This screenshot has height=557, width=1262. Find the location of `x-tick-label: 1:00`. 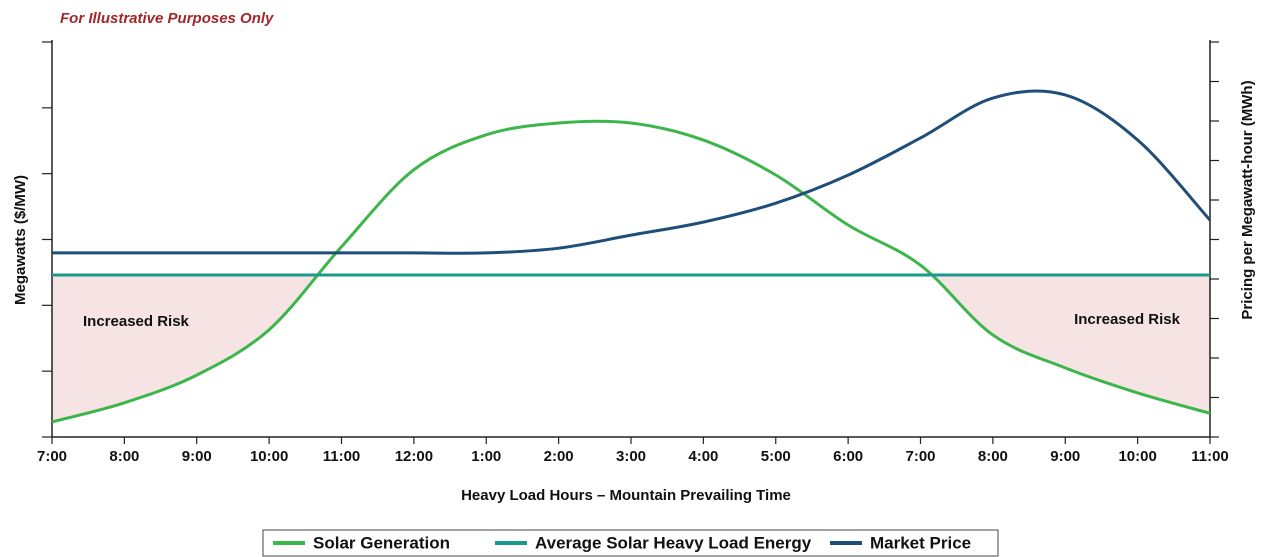

x-tick-label: 1:00 is located at coordinates (486, 456).